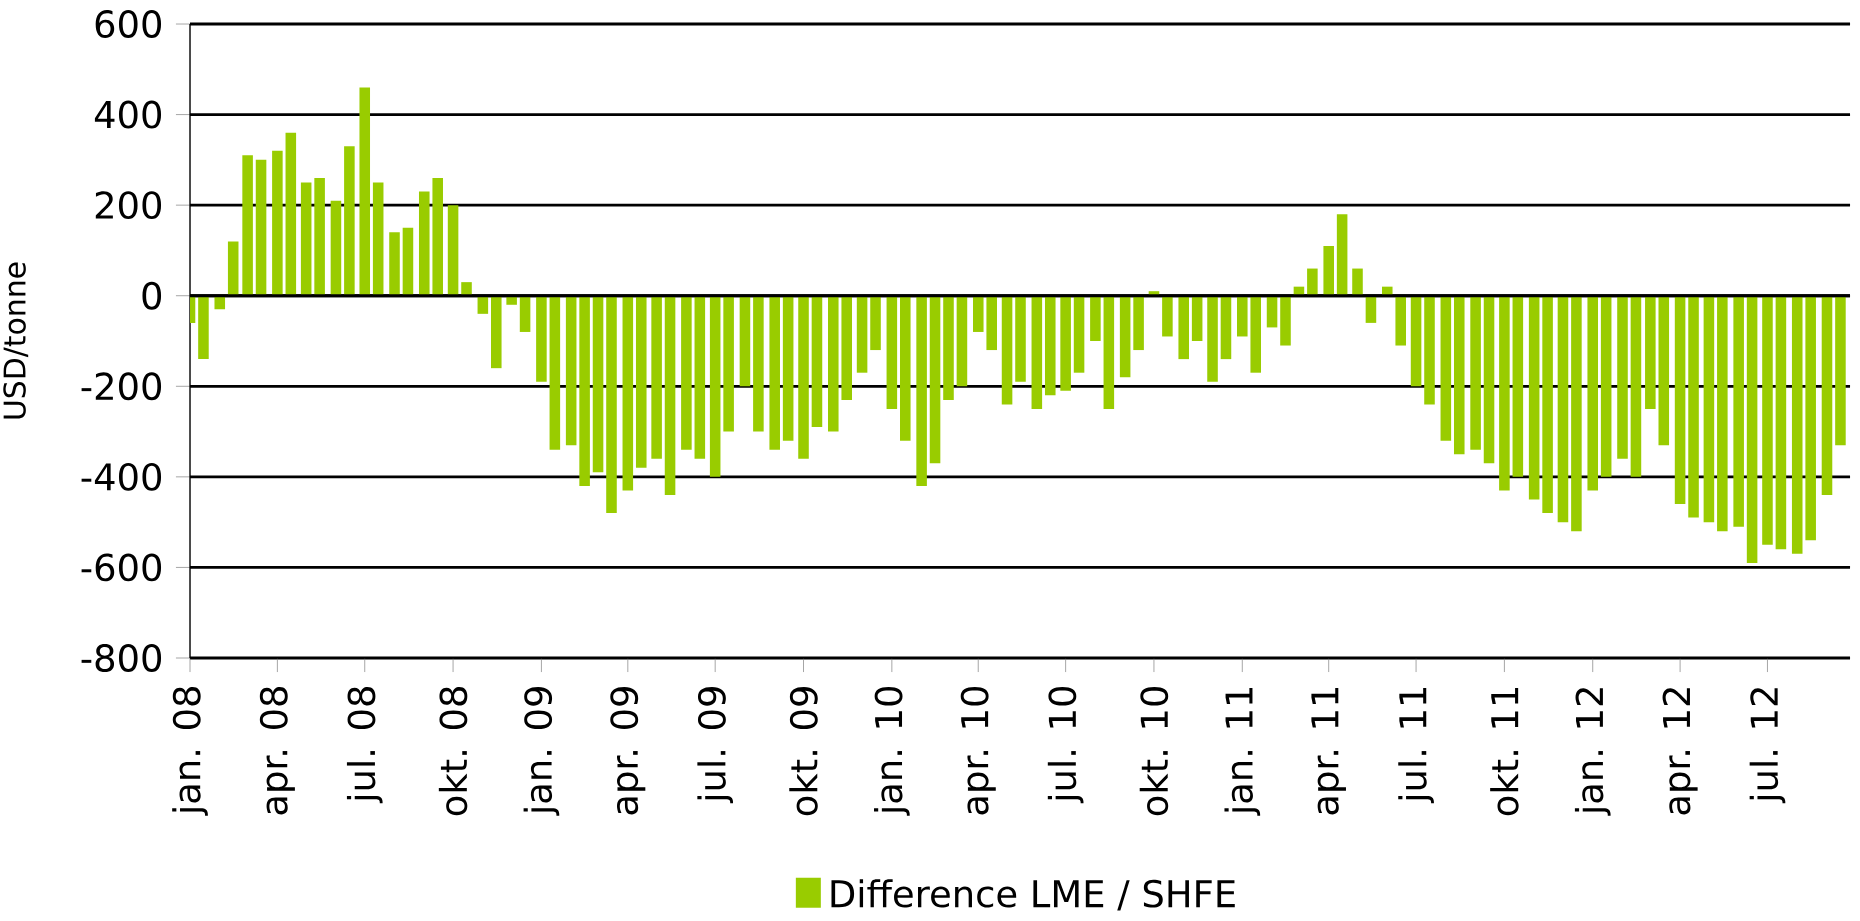 The height and width of the screenshot is (921, 1860). Describe the element at coordinates (121, 567) in the screenshot. I see `y-tick-label: -600` at that location.